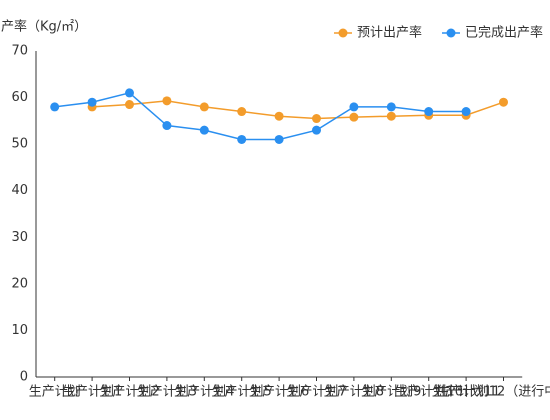 The width and height of the screenshot is (550, 420). Describe the element at coordinates (43, 27) in the screenshot. I see `y-axis-label: 出产率（Kg/㎡）` at that location.